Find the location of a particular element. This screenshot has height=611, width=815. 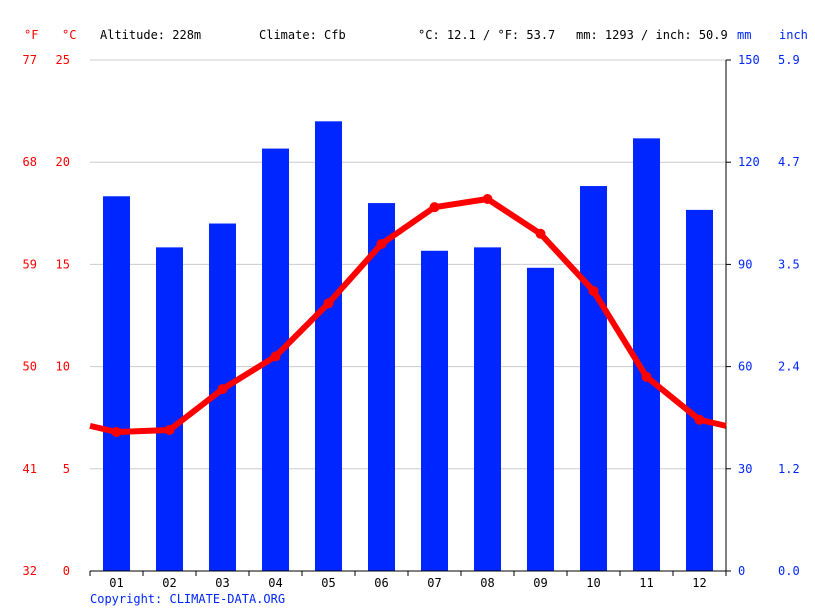

month-tick-label: 05 is located at coordinates (328, 583).